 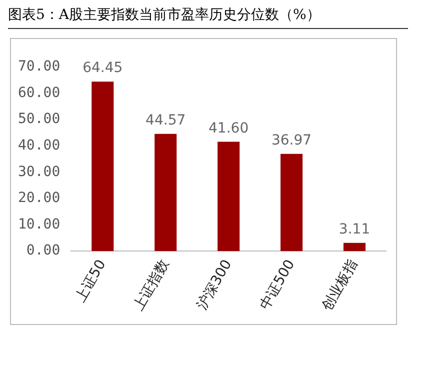 I want to click on data-label: 44.57, so click(x=166, y=120).